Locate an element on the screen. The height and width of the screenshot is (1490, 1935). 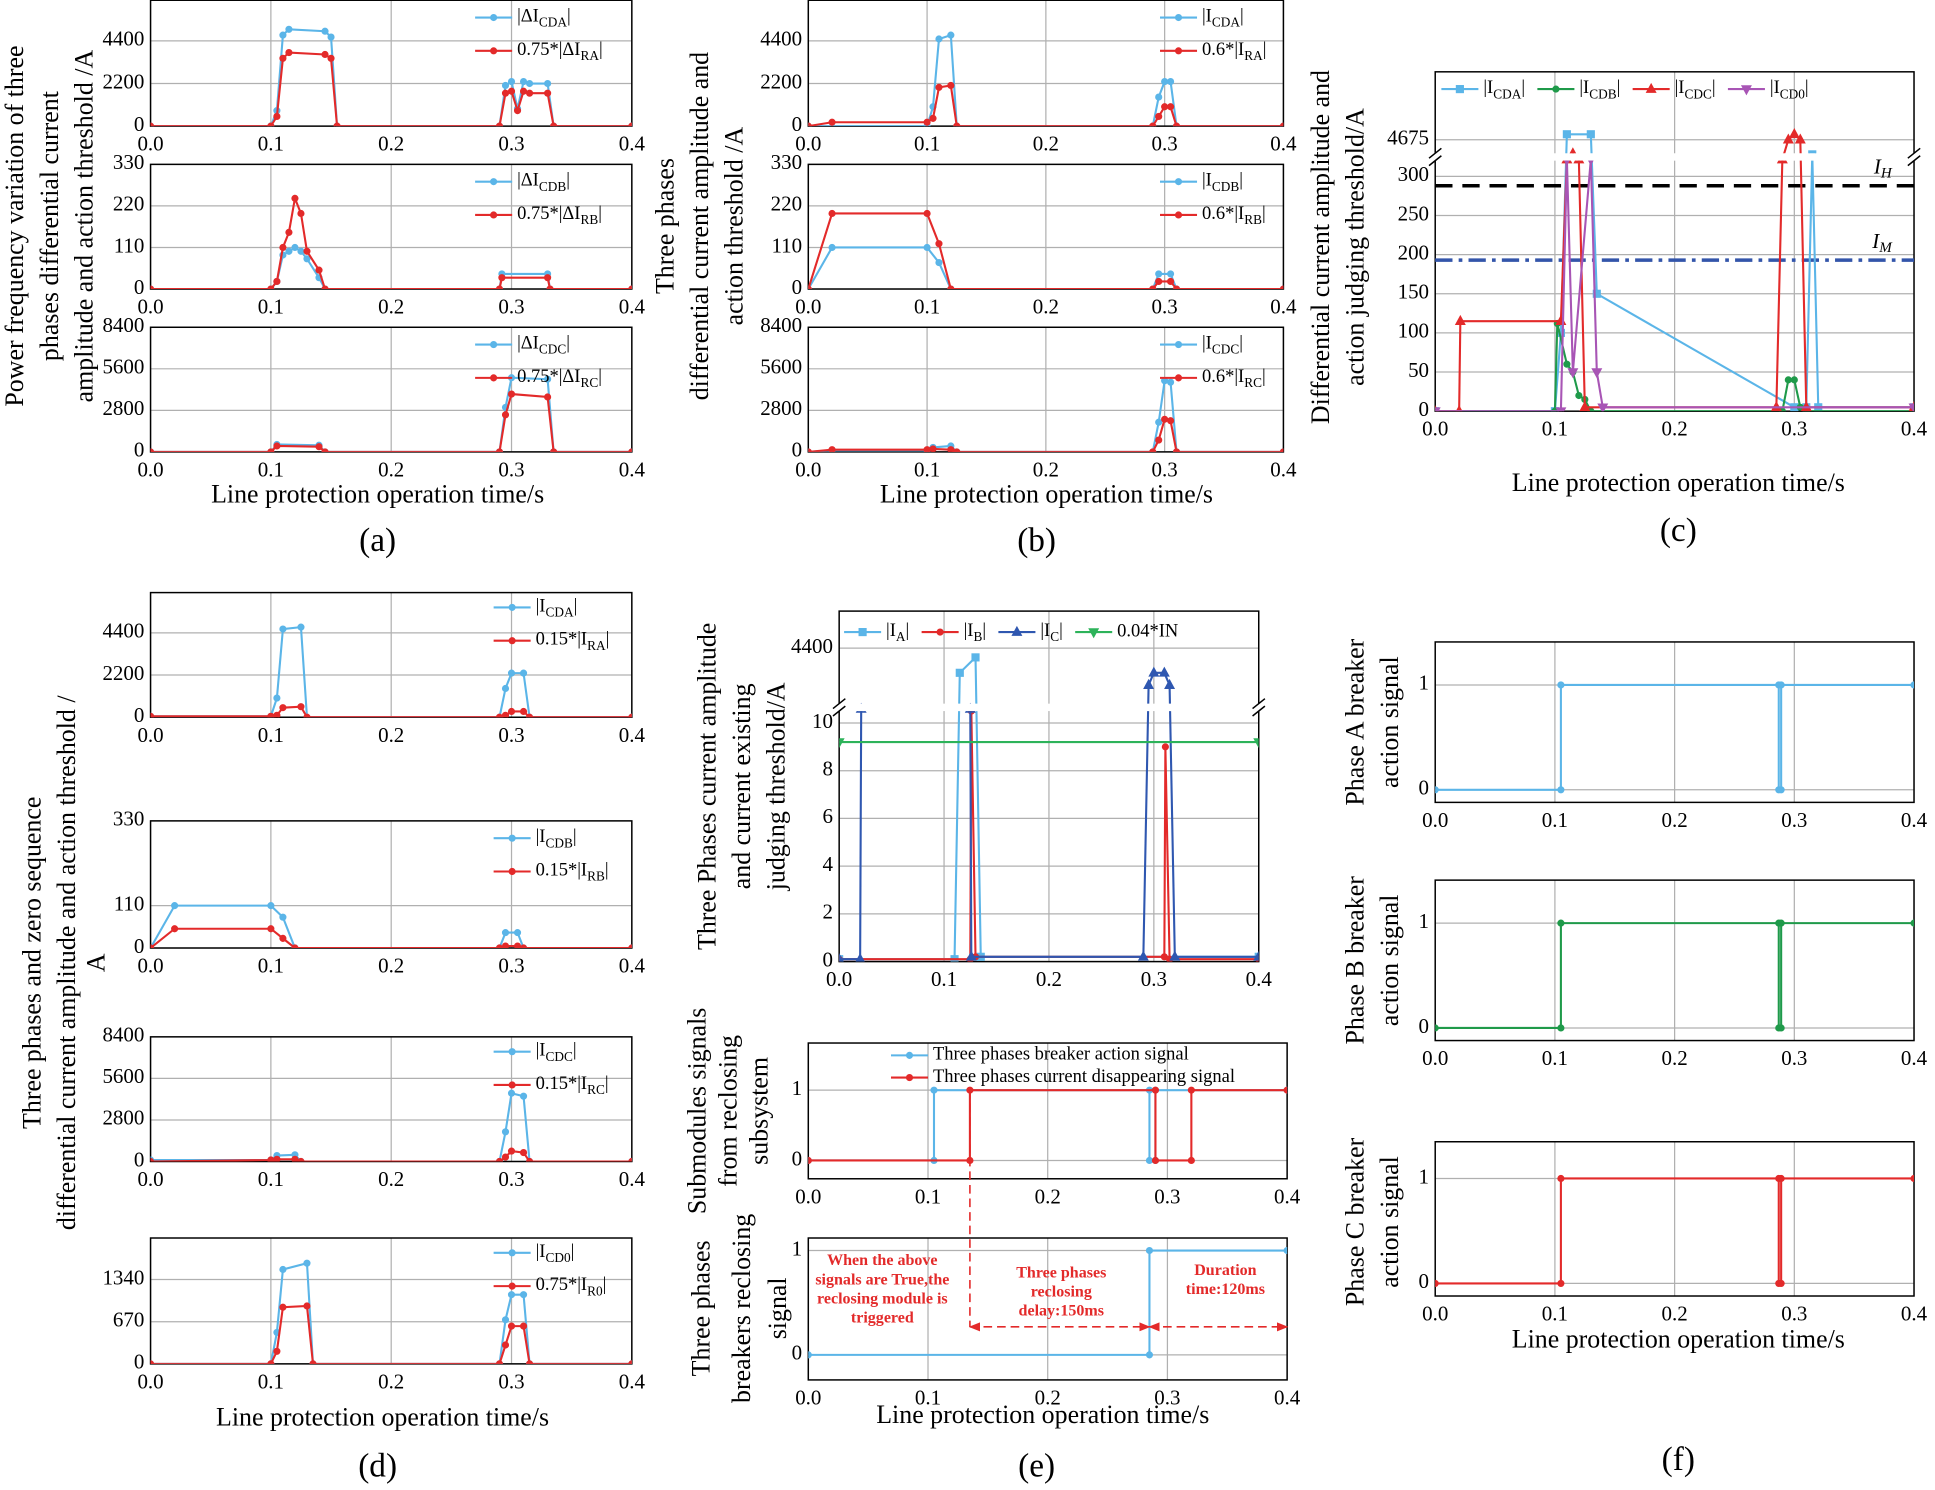
x-axis-label: Line protection operation time/s is located at coordinates (1042, 1414).